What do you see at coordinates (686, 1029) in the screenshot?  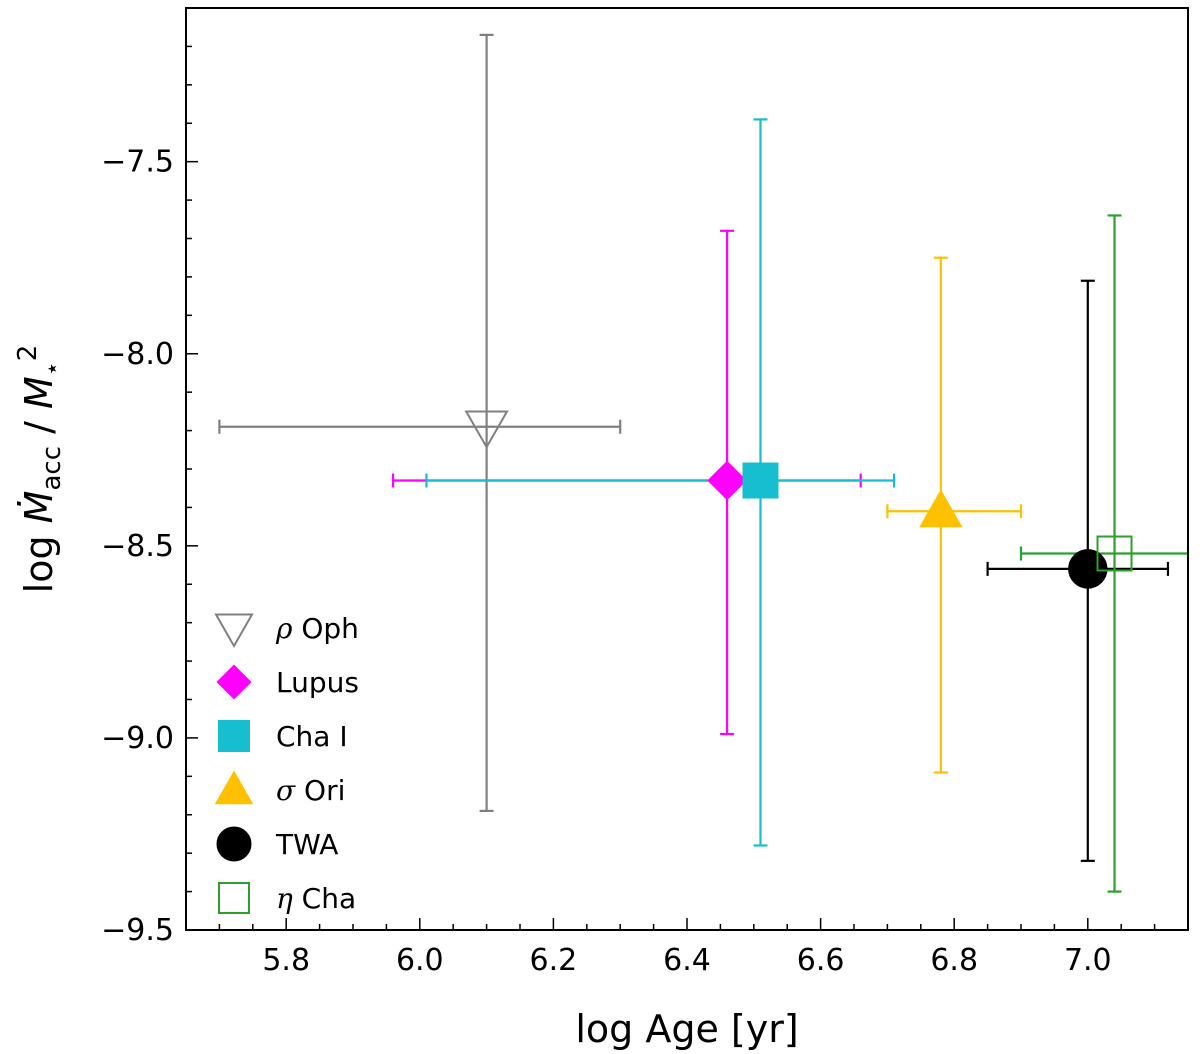 I see `x-axis-label: log Age [yr]` at bounding box center [686, 1029].